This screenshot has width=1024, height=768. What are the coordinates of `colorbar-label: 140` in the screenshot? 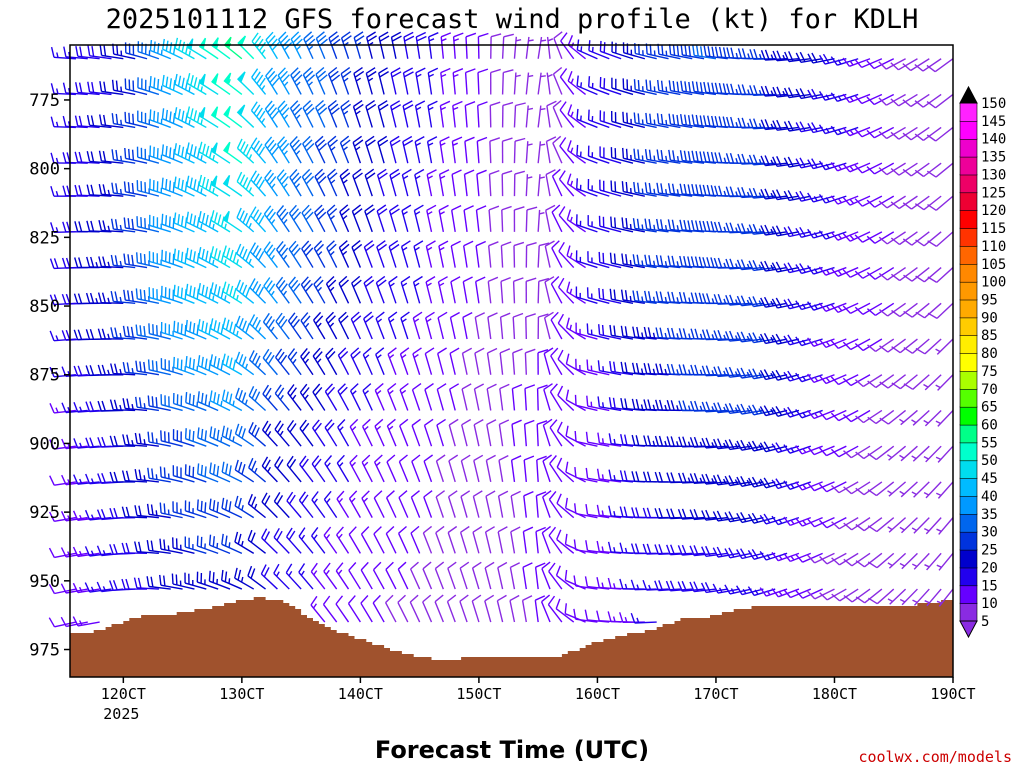 It's located at (993, 140).